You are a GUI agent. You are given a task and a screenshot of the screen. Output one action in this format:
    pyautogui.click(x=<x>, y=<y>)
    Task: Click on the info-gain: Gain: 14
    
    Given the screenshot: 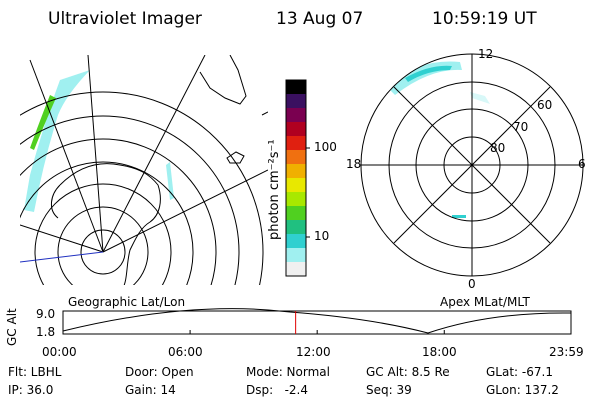 What is the action you would take?
    pyautogui.click(x=150, y=390)
    